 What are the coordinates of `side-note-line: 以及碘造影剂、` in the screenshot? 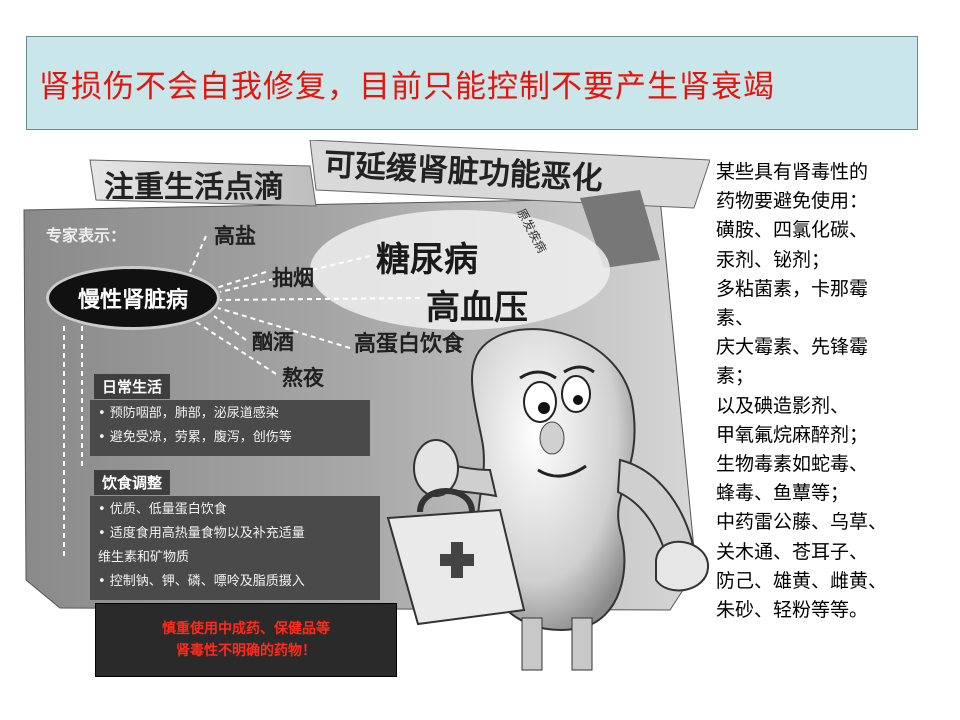 It's located at (783, 405).